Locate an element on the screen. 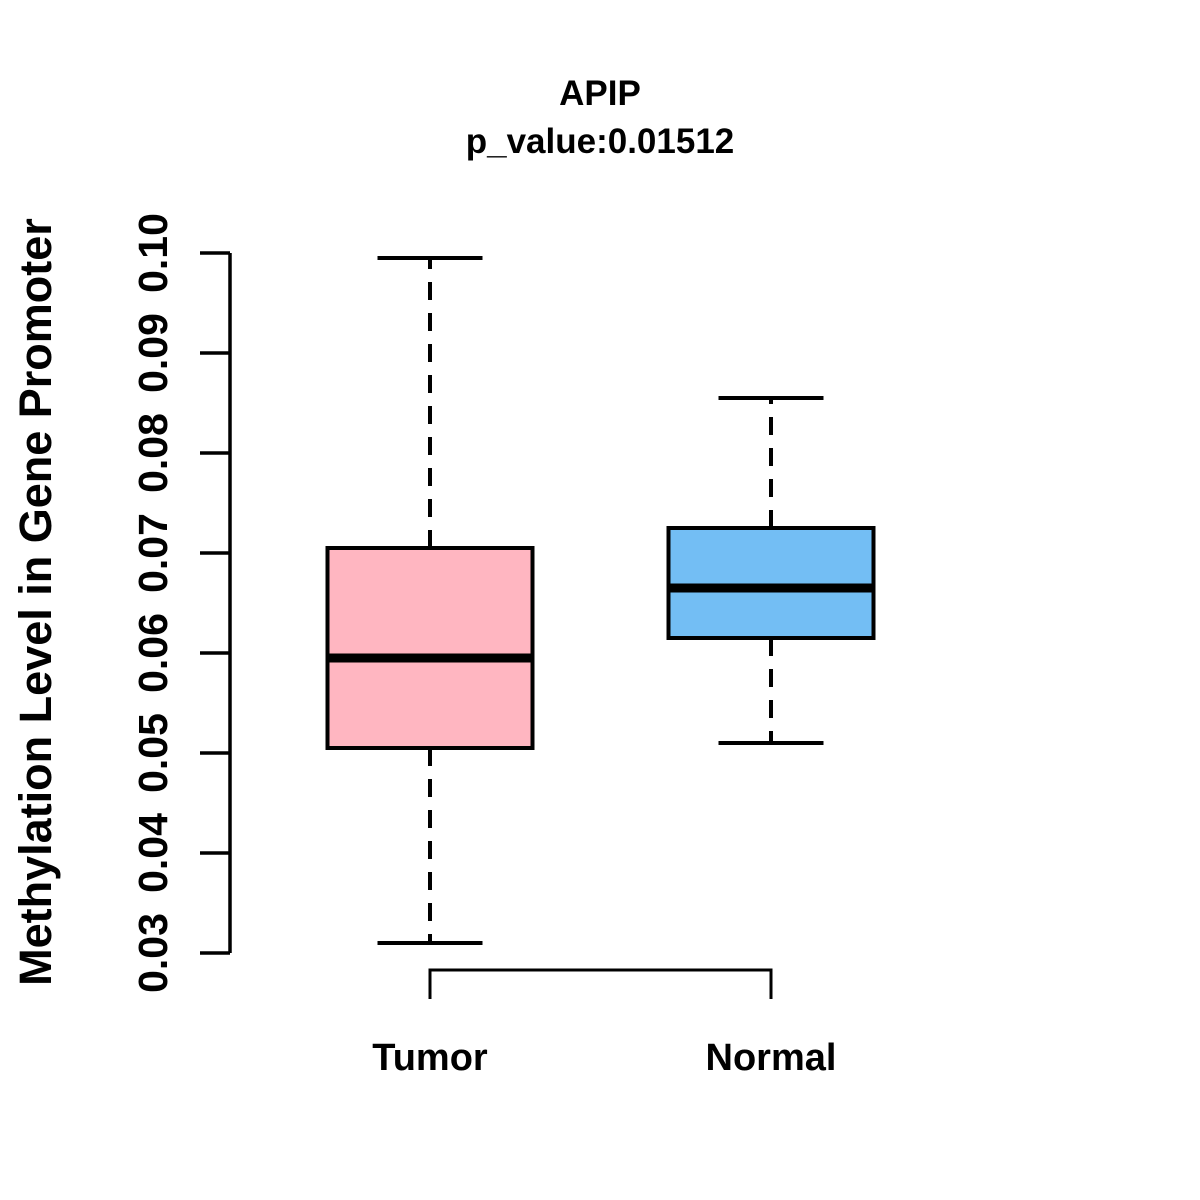  x-category-label: Normal is located at coordinates (771, 1058).